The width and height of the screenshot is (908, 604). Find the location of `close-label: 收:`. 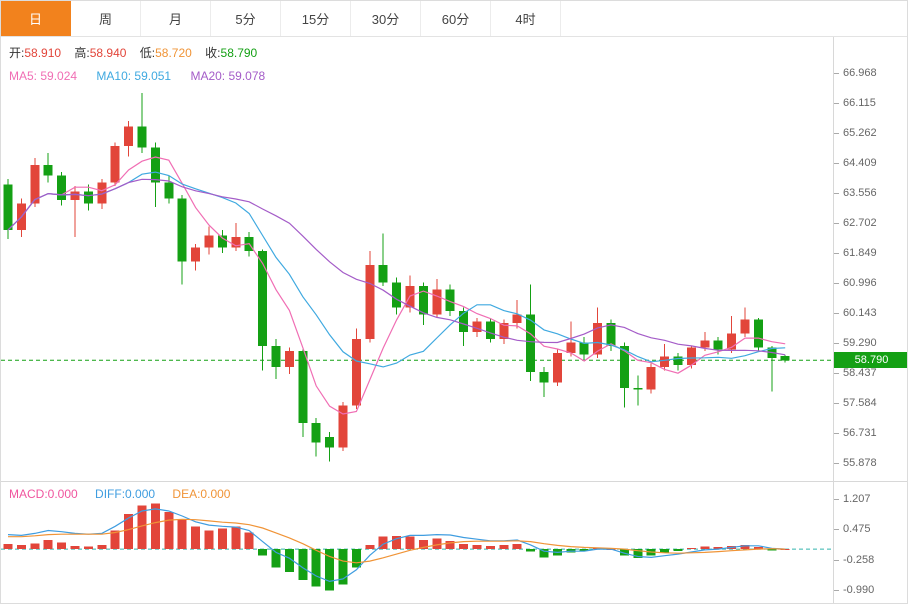

close-label: 收: is located at coordinates (213, 53).